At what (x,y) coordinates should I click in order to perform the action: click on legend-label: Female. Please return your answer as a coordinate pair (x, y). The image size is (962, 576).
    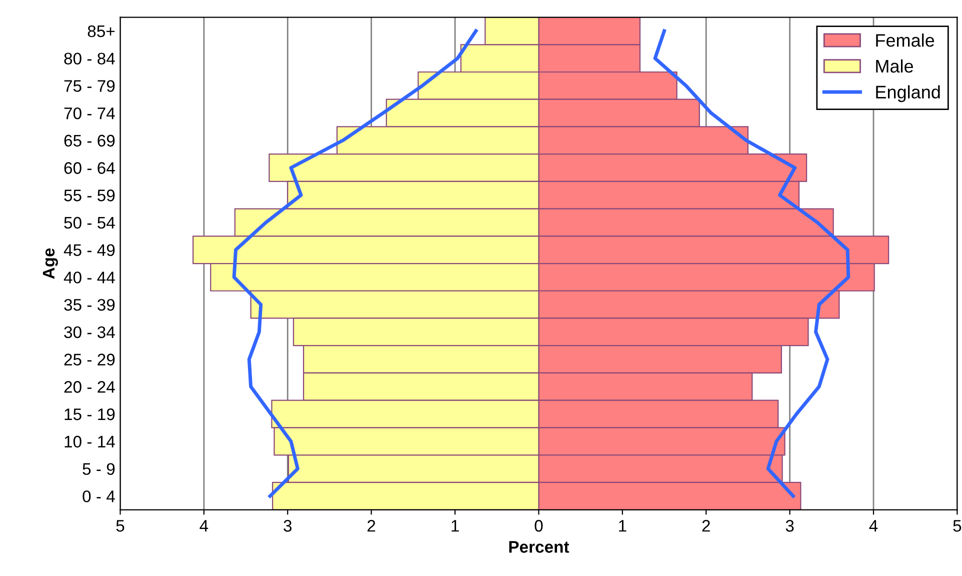
    Looking at the image, I should click on (905, 40).